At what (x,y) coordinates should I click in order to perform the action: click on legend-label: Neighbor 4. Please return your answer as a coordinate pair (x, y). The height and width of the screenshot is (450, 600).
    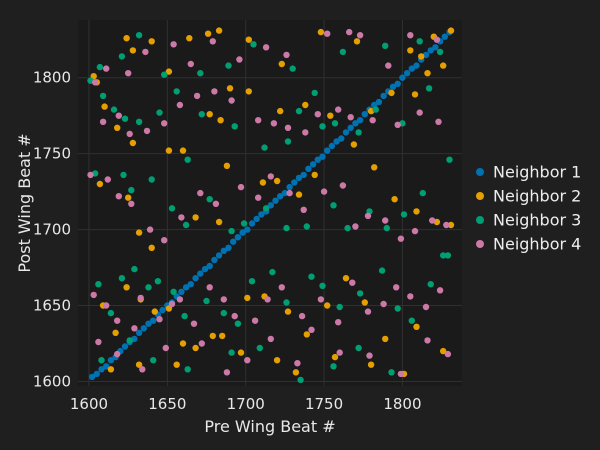
    Looking at the image, I should click on (537, 244).